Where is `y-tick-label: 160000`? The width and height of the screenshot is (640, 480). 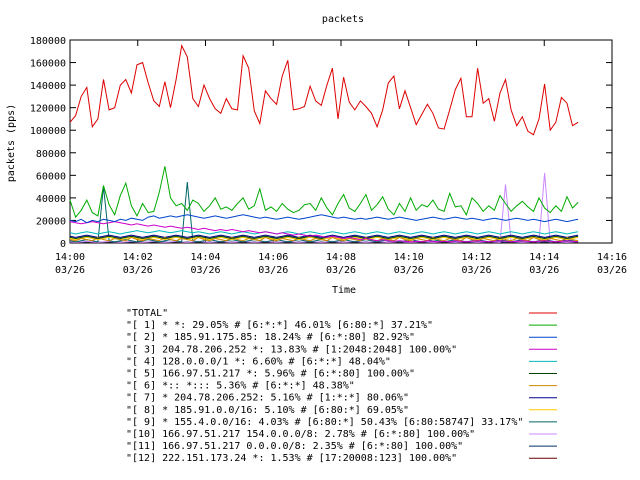
y-tick-label: 160000 is located at coordinates (48, 64).